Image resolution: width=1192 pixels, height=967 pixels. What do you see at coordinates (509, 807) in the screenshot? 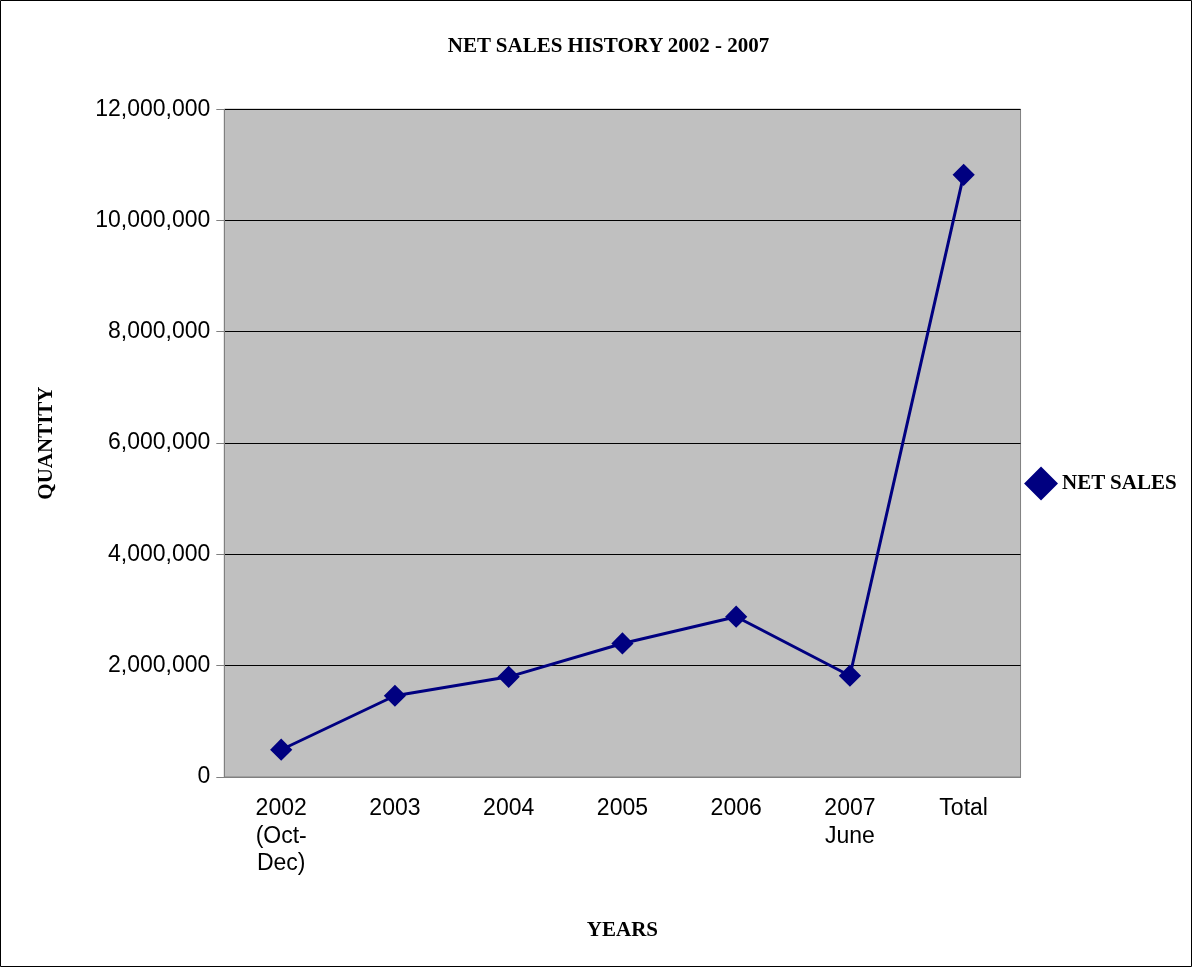
I see `x-tick-label: 2004` at bounding box center [509, 807].